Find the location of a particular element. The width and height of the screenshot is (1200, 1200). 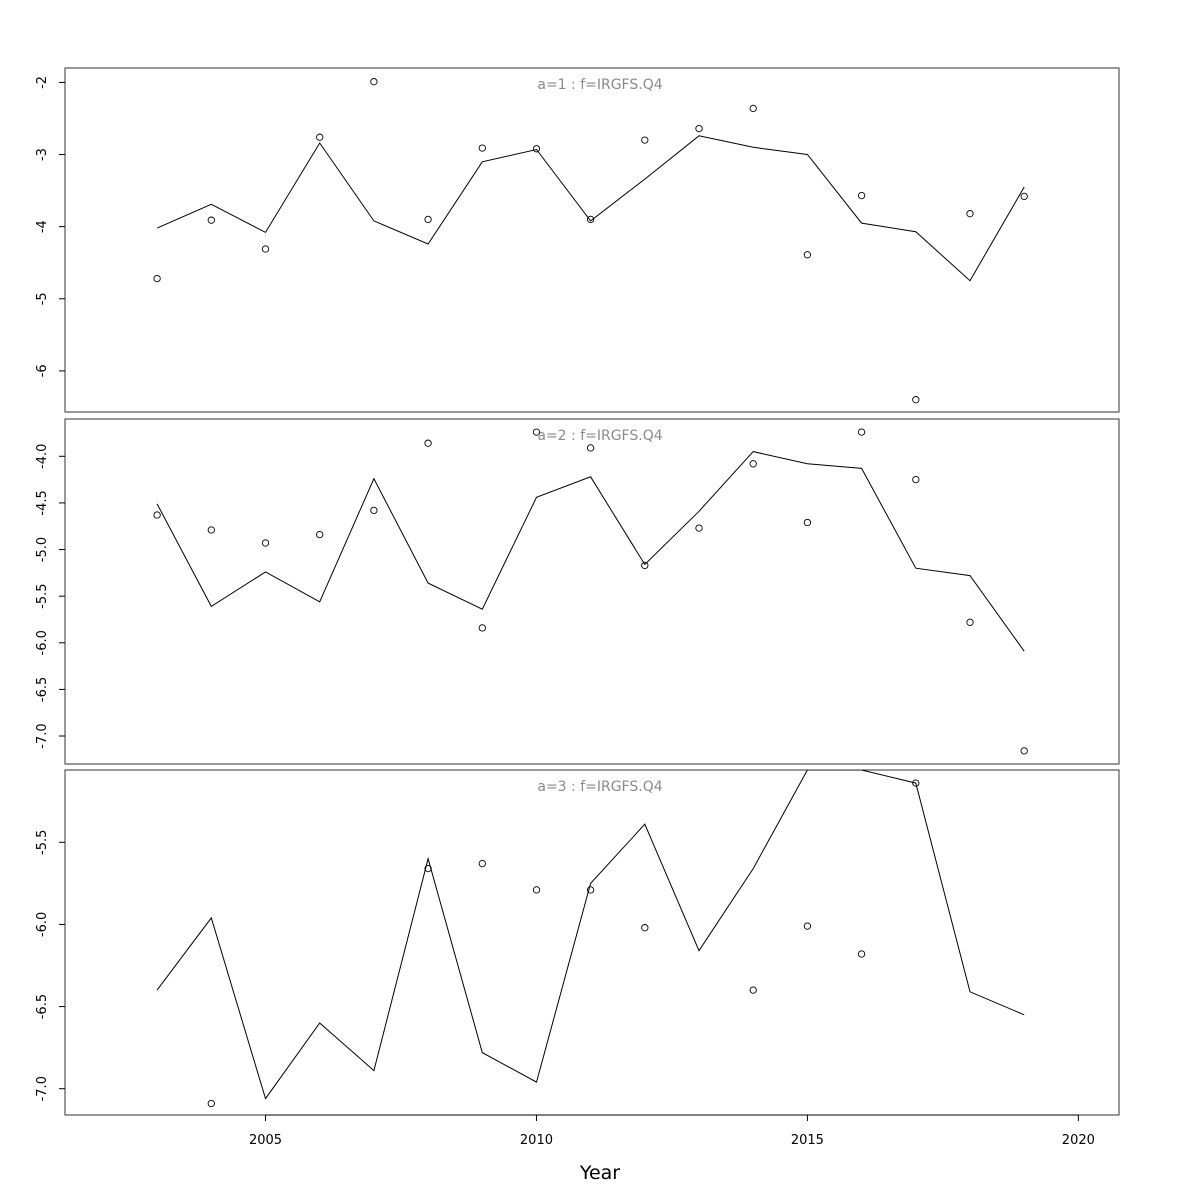

y-tick-label: -3 is located at coordinates (42, 154).